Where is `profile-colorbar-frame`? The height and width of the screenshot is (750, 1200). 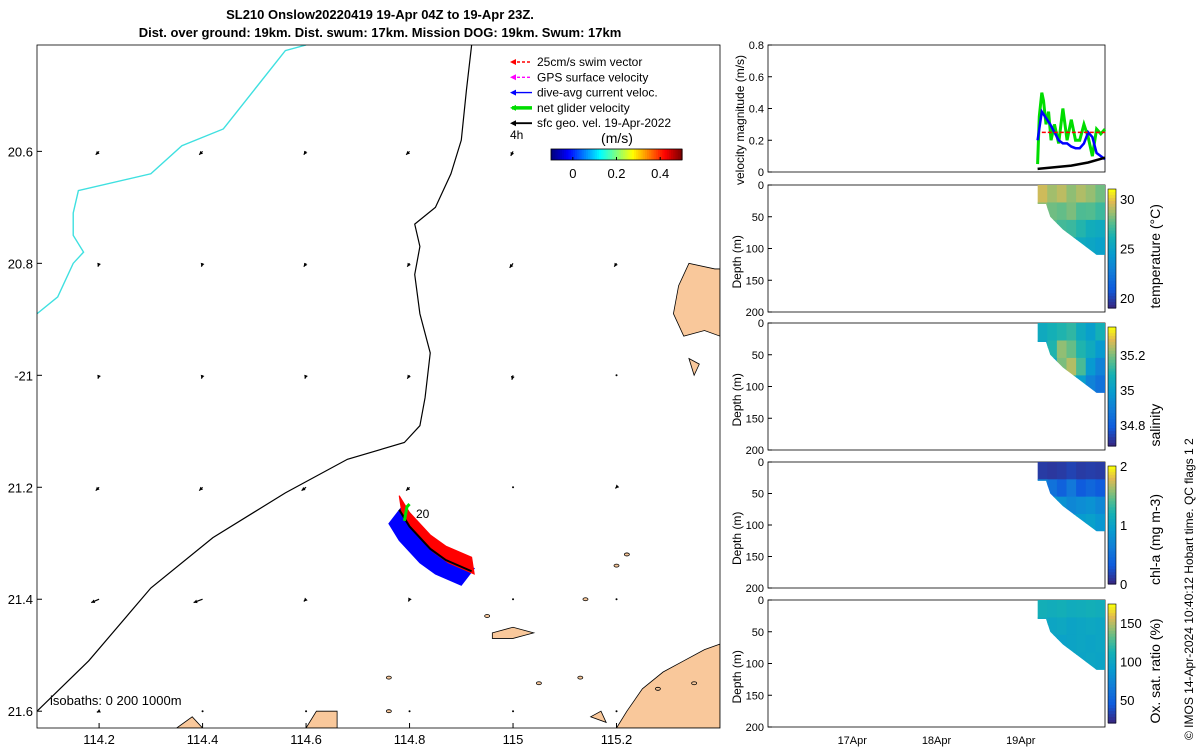 profile-colorbar-frame is located at coordinates (1112, 386).